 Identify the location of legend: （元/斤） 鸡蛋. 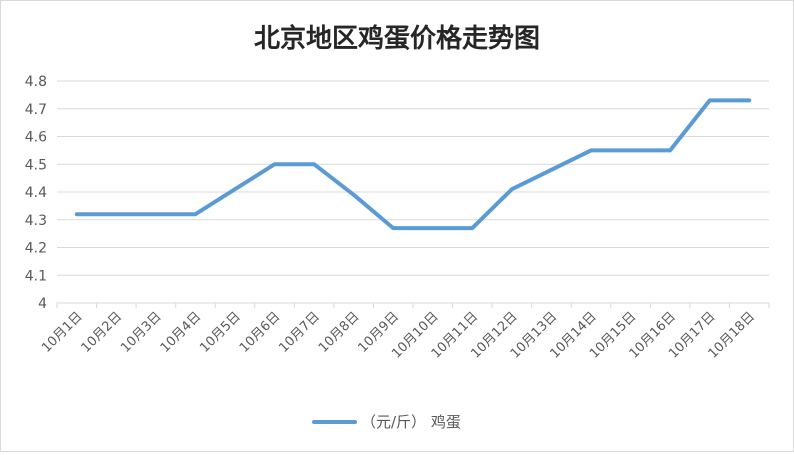
(387, 422).